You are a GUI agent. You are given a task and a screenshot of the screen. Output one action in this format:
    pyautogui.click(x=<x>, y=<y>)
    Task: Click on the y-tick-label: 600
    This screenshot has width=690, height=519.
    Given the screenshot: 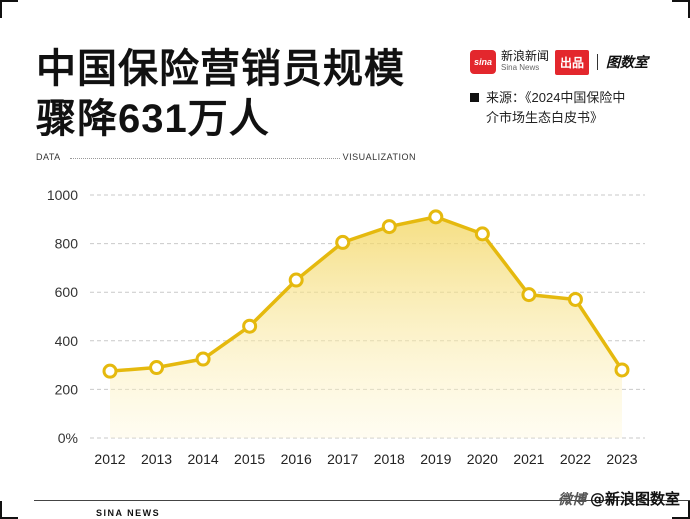 What is the action you would take?
    pyautogui.click(x=67, y=292)
    